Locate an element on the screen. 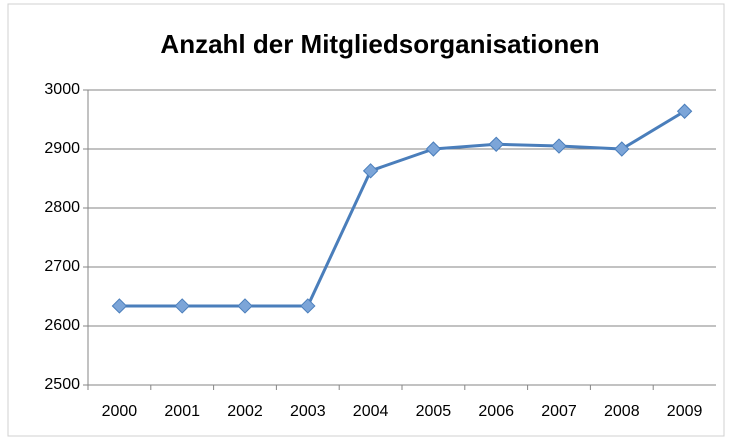  y-tick-label: 2900 is located at coordinates (62, 148).